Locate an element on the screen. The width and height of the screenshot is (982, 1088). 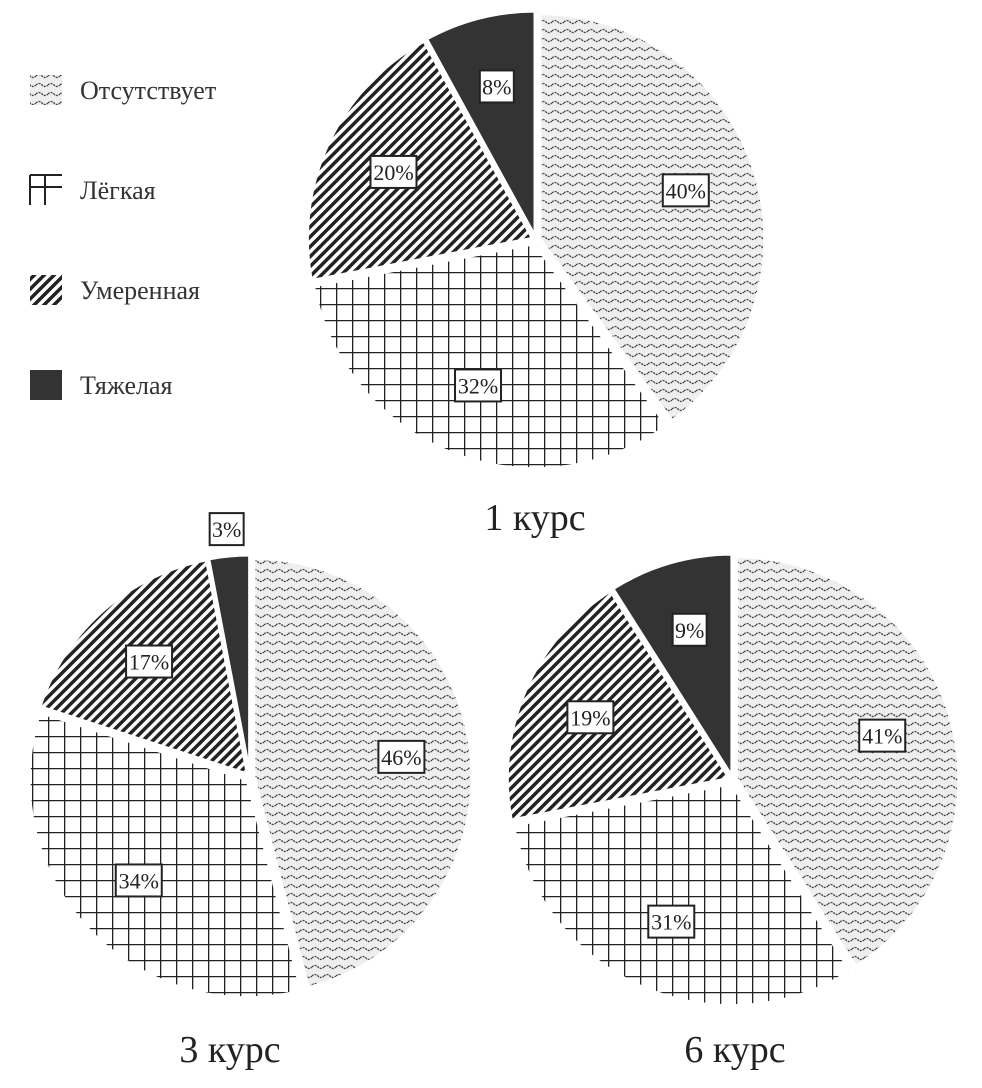
data-label: 31% is located at coordinates (671, 922).